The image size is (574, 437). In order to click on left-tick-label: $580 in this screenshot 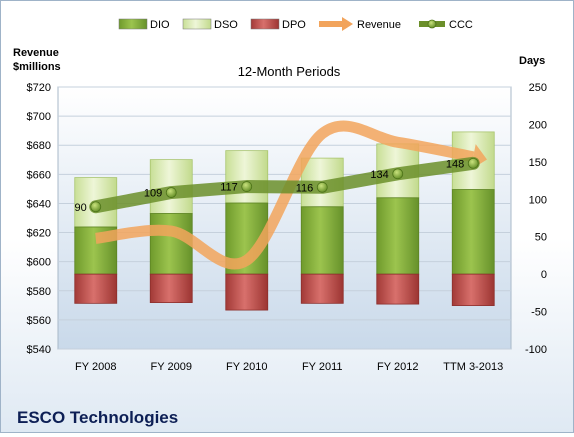, I will do `click(39, 292)`.